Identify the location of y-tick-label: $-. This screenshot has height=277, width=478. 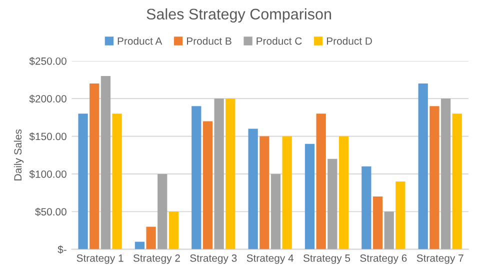
(62, 249).